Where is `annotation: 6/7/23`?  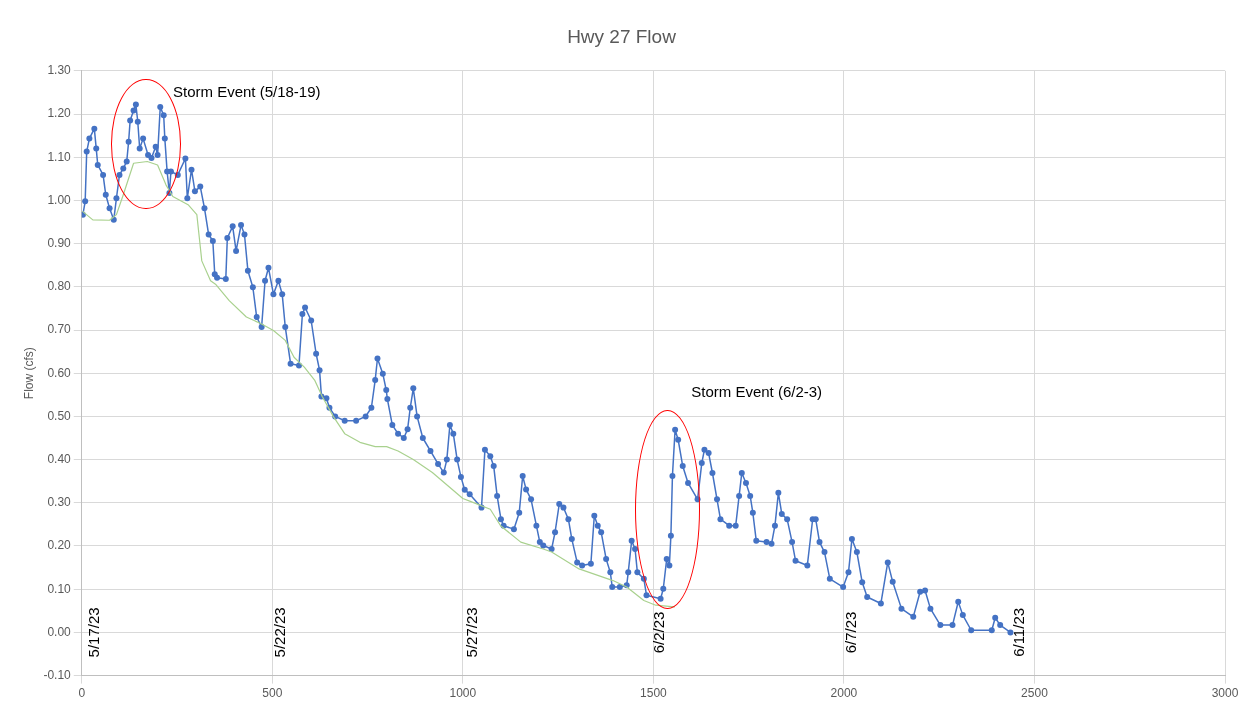 annotation: 6/7/23 is located at coordinates (850, 632).